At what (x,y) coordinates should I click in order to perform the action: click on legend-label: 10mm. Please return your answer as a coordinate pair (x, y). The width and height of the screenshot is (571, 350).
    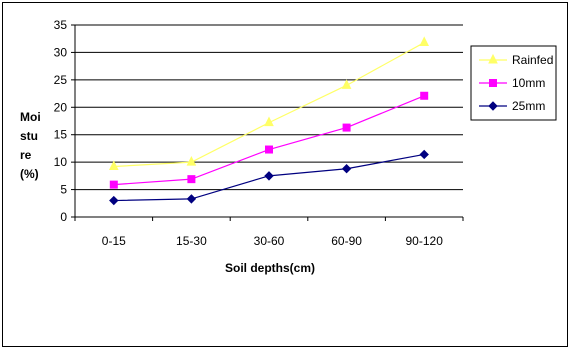
    Looking at the image, I should click on (528, 83).